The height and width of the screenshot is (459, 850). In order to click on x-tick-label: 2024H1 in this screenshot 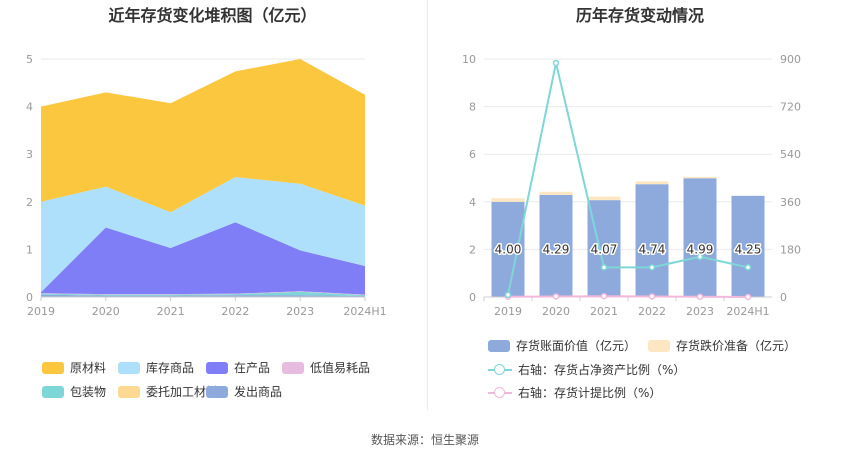, I will do `click(747, 311)`.